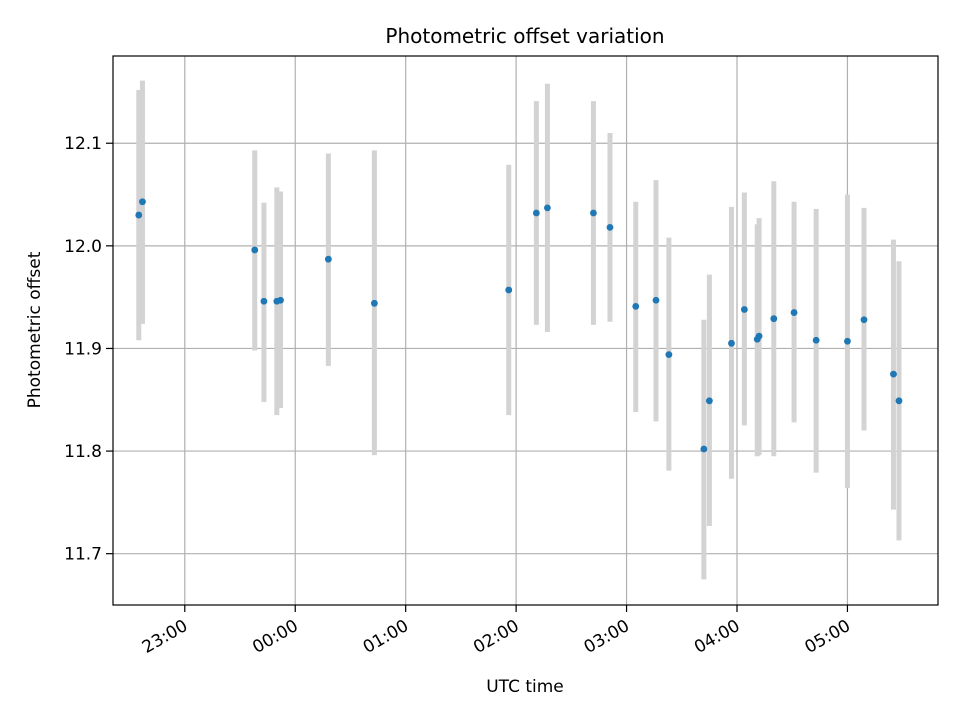 The height and width of the screenshot is (720, 960). I want to click on y-axis-ticks: 11.7 11.8 11.9 12.0 12.1, so click(88, 349).